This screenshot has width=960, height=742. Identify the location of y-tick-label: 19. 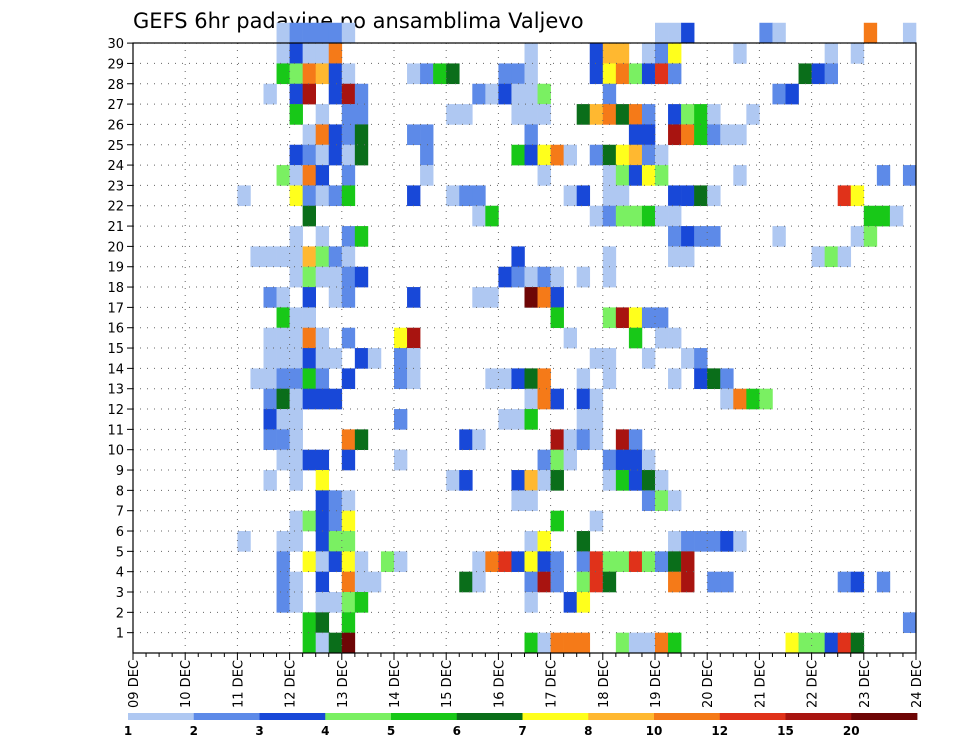
(115, 268).